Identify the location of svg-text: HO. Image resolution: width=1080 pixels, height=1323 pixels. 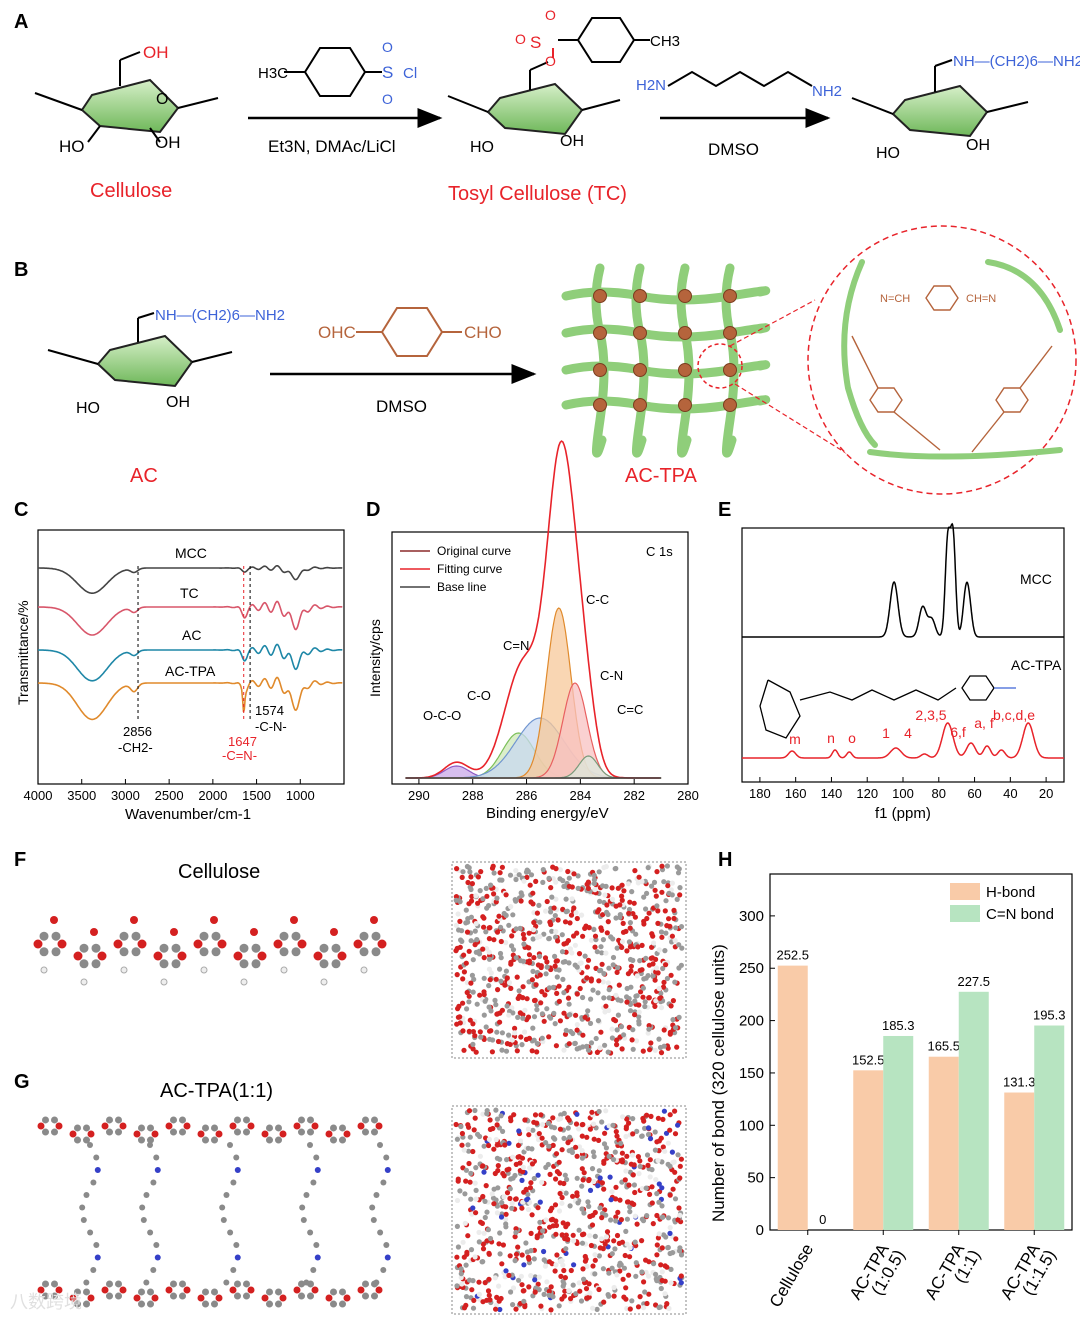
(88, 408).